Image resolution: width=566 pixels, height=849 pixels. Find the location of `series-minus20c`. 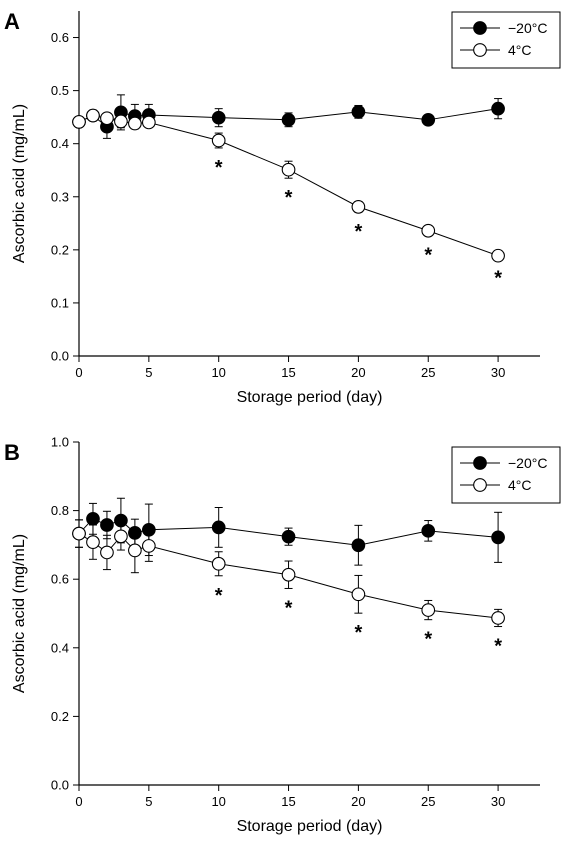

series-minus20c is located at coordinates (288, 116).